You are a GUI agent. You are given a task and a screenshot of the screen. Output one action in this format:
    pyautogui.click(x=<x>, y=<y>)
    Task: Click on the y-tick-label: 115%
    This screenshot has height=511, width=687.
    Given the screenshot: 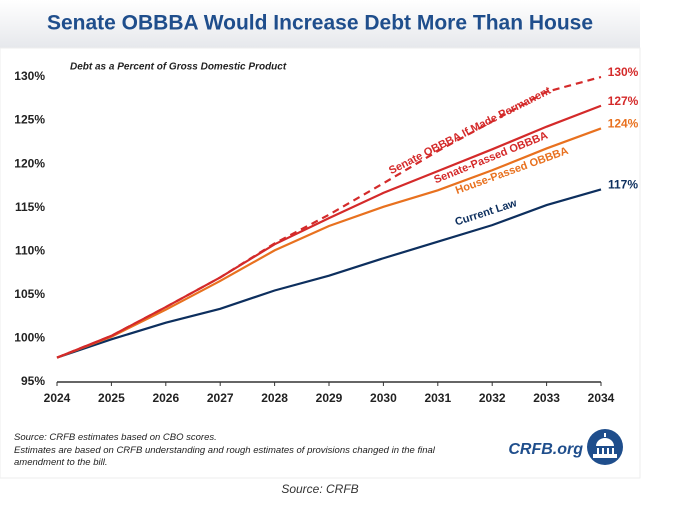 What is the action you would take?
    pyautogui.click(x=30, y=207)
    